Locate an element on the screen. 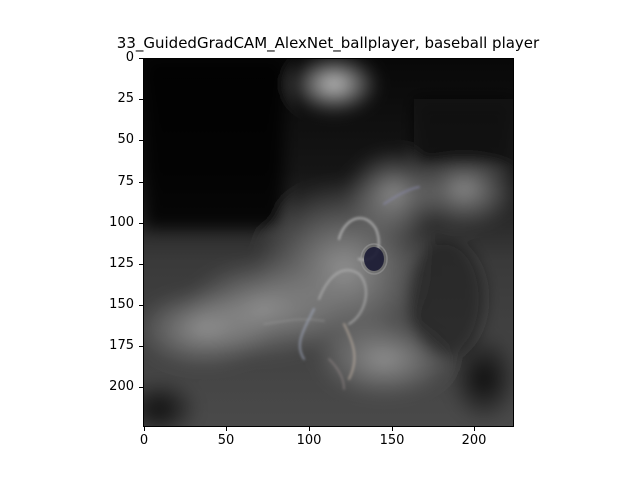 Image resolution: width=640 pixels, height=480 pixels. y-tick-label: 100 is located at coordinates (121, 222).